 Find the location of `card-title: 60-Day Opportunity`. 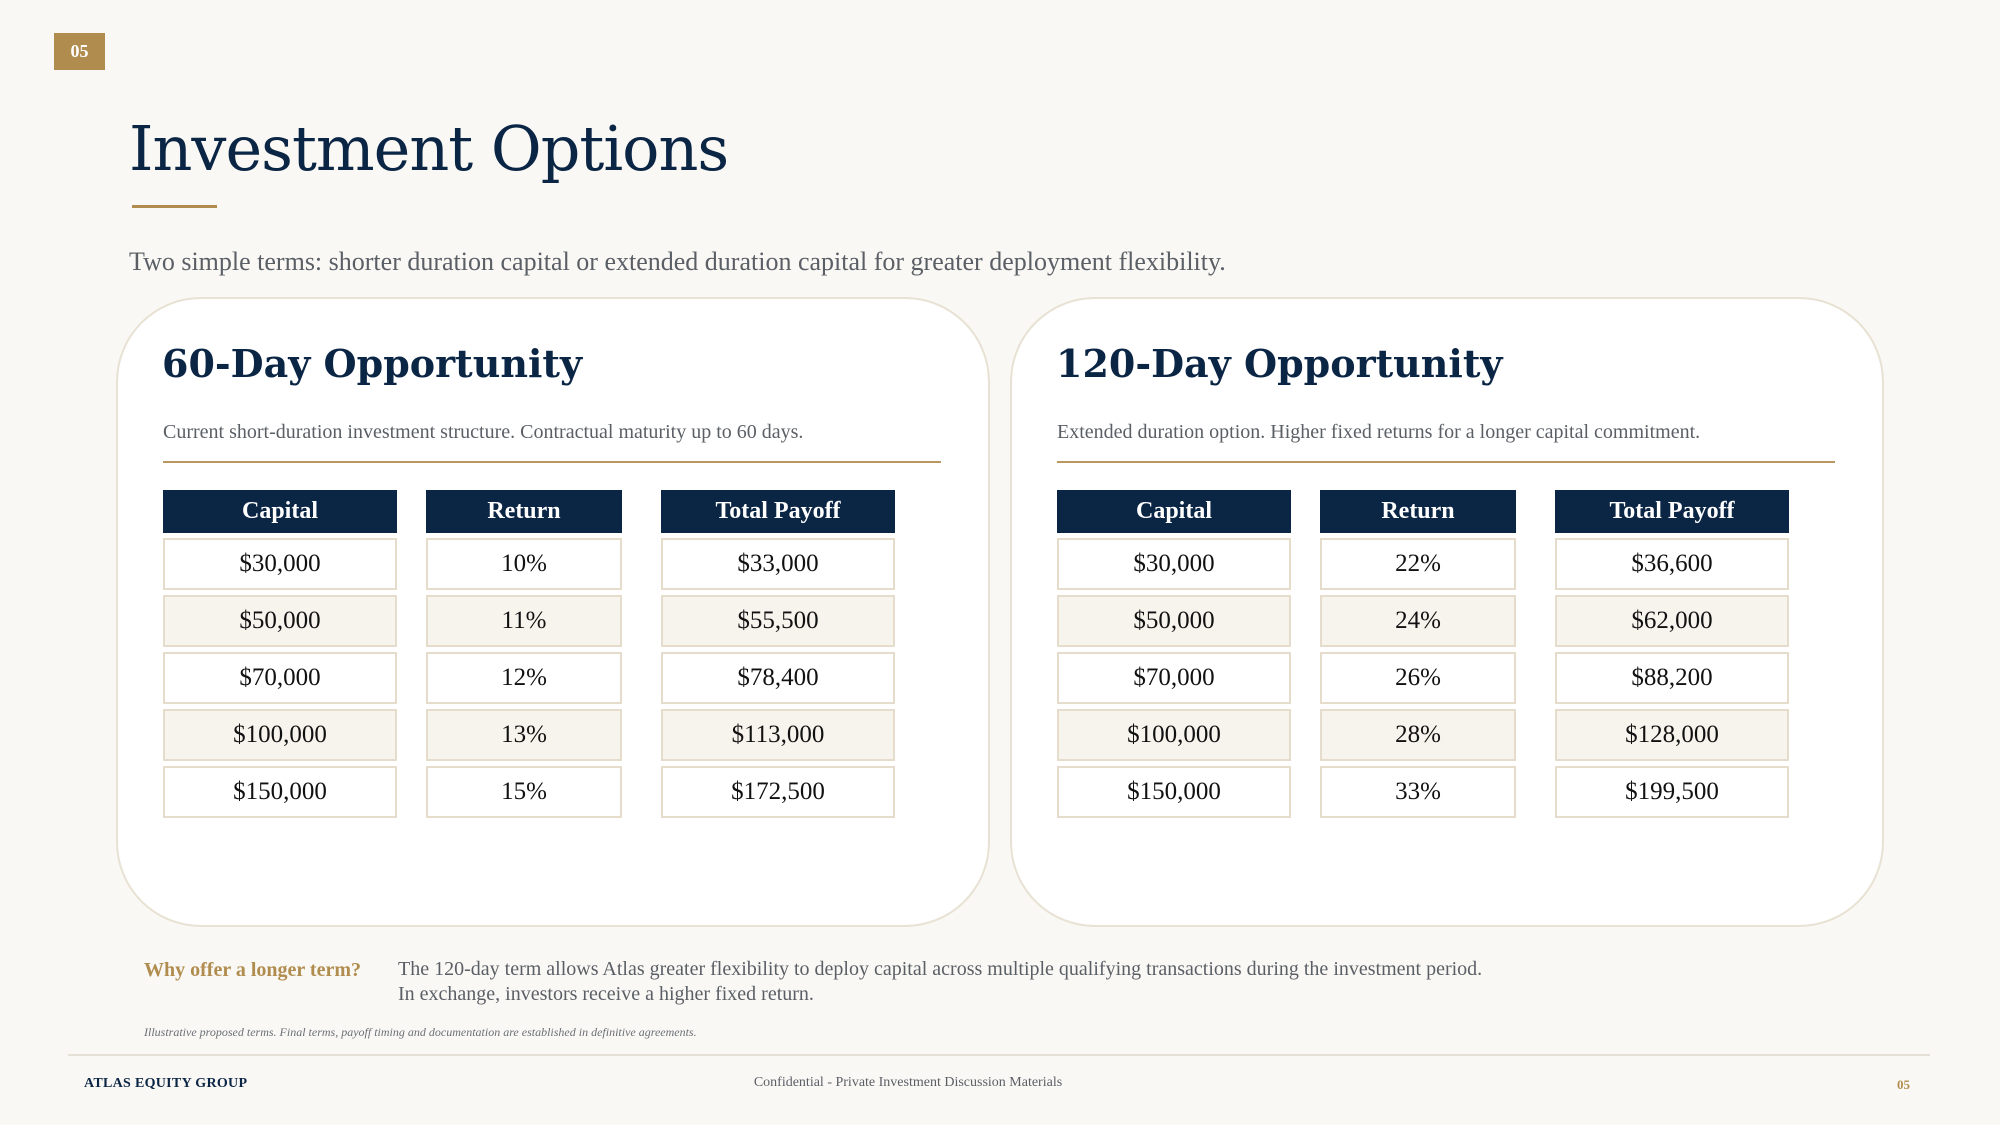

card-title: 60-Day Opportunity is located at coordinates (372, 363).